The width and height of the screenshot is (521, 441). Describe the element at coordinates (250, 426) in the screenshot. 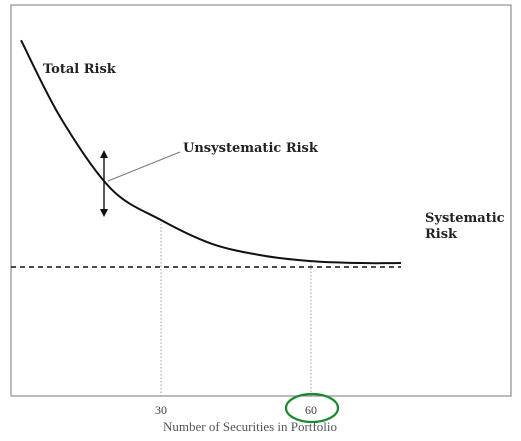

I see `x-axis-label: Number of Securities in Portfolio` at that location.